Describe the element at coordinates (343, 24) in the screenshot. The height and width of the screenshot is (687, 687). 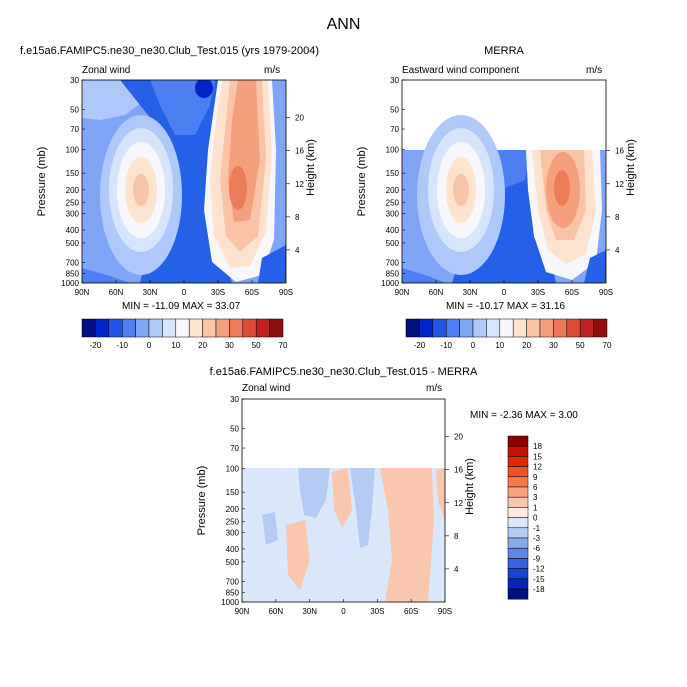
I see `figure-title: ANN` at that location.